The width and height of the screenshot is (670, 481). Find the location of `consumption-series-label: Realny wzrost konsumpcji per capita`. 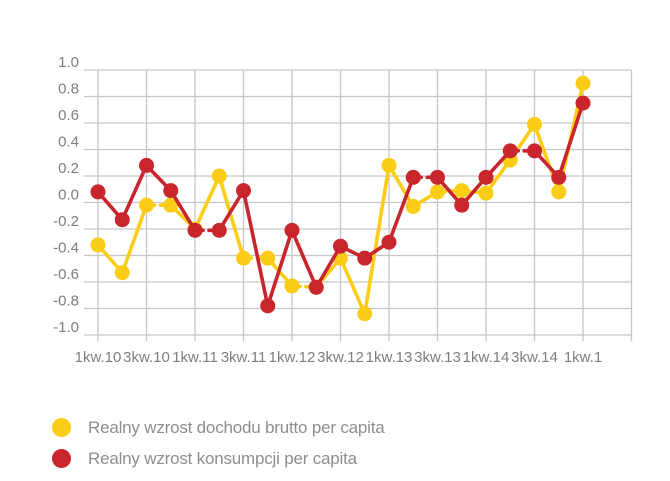

consumption-series-label: Realny wzrost konsumpcji per capita is located at coordinates (222, 458).